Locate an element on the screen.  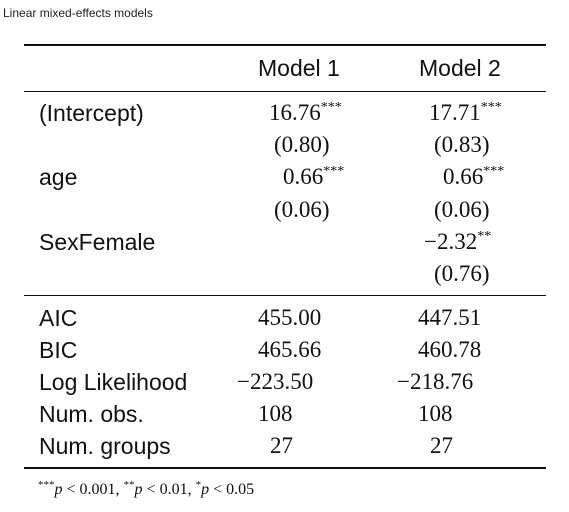
model-2-intercept-estimate: 17.71*** is located at coordinates (465, 112).